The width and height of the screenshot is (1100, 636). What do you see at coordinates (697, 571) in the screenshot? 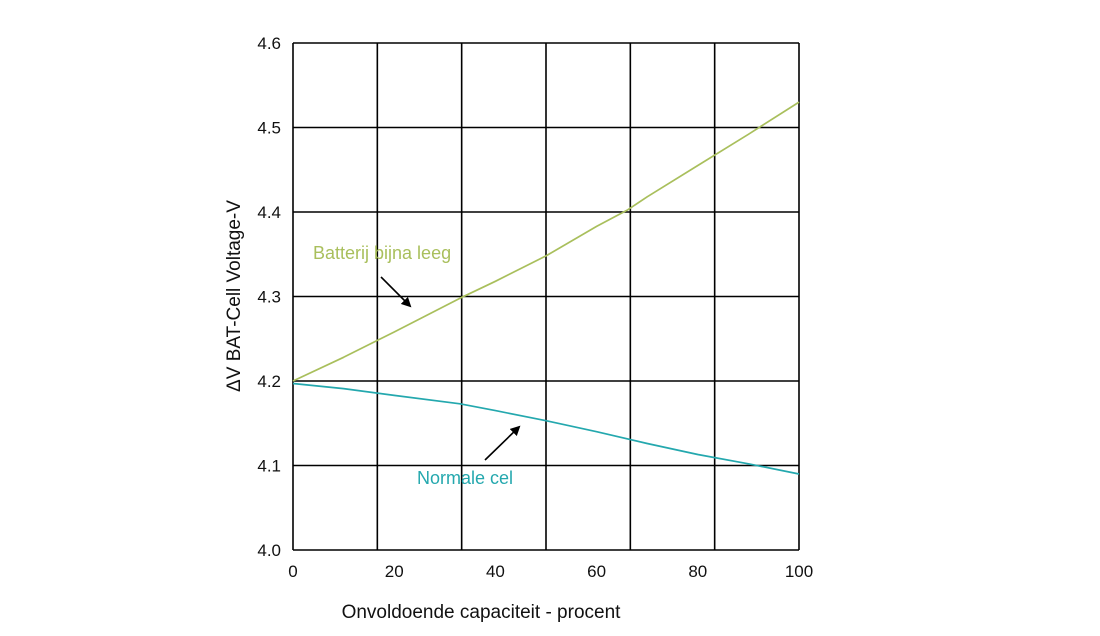
I see `x-tick-label: 80` at bounding box center [697, 571].